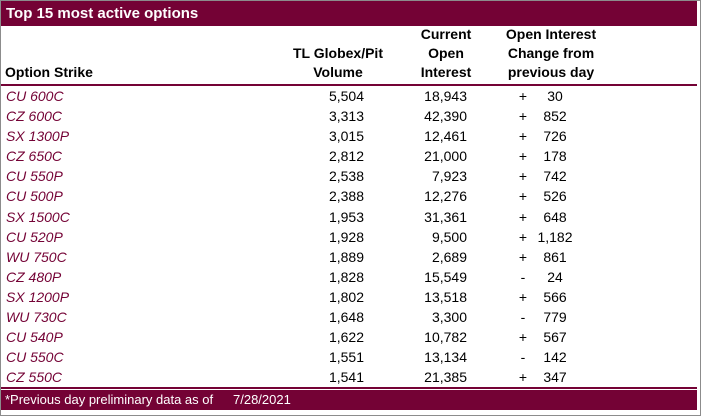 The width and height of the screenshot is (701, 416). I want to click on header-line: TL Globex/Pit, so click(338, 53).